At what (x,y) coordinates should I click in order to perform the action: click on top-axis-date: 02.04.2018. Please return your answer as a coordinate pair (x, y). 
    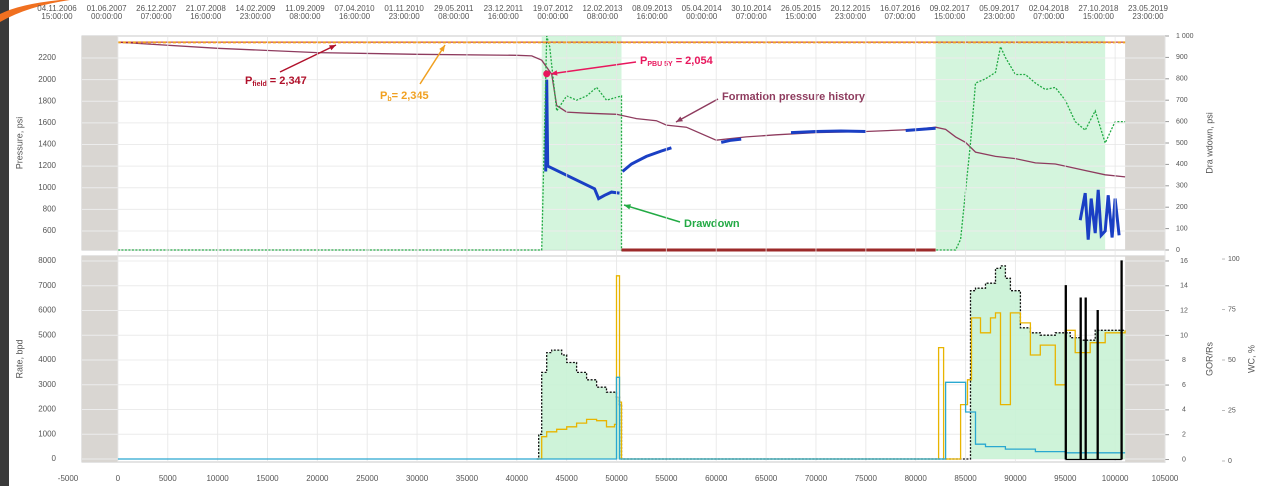
    Looking at the image, I should click on (1049, 8).